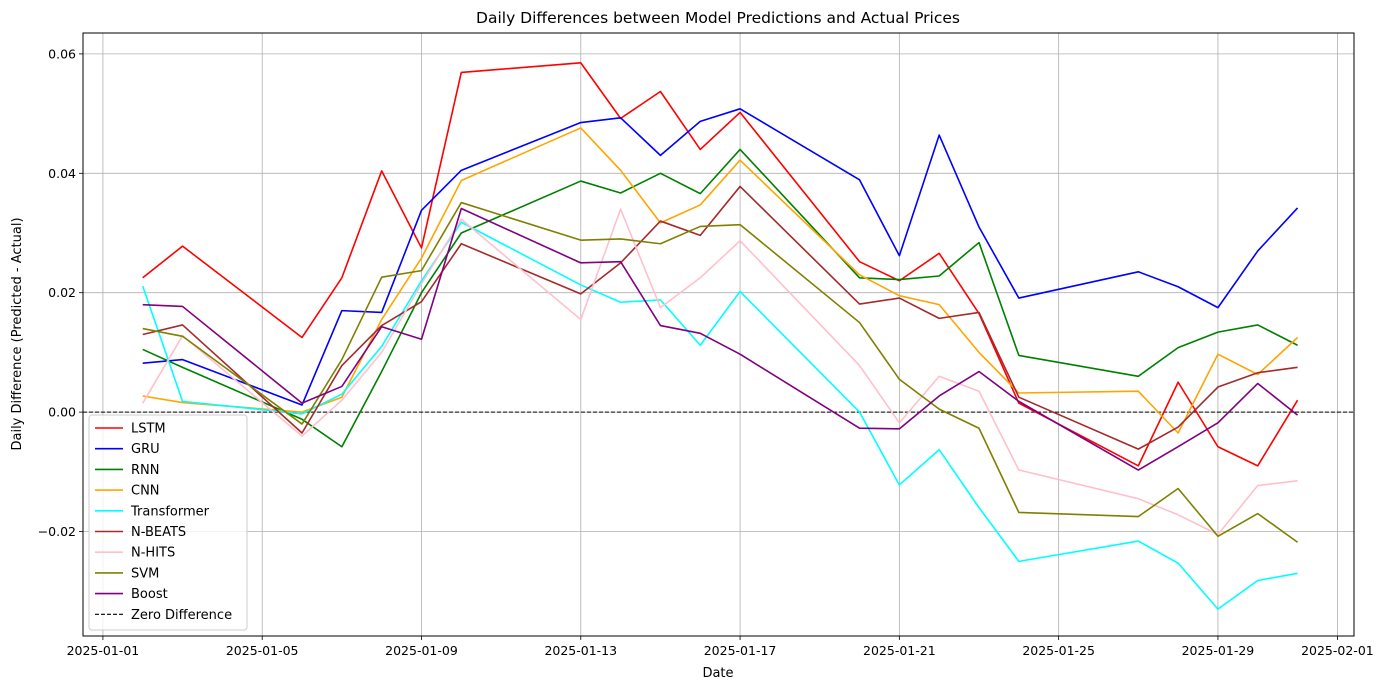 Image resolution: width=1387 pixels, height=690 pixels. What do you see at coordinates (145, 449) in the screenshot?
I see `legend-label: GRU` at bounding box center [145, 449].